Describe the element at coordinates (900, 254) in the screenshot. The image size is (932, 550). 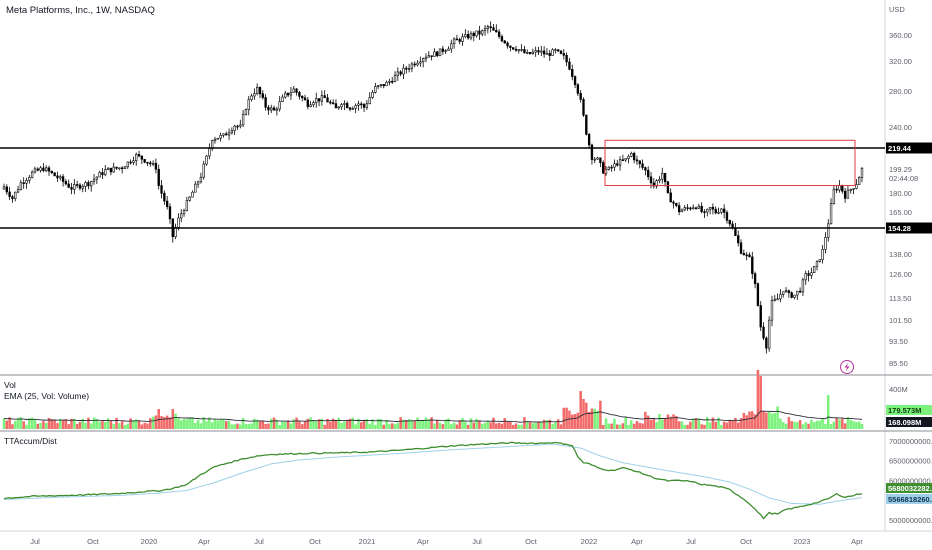
I see `price-tick-label: 138.00` at that location.